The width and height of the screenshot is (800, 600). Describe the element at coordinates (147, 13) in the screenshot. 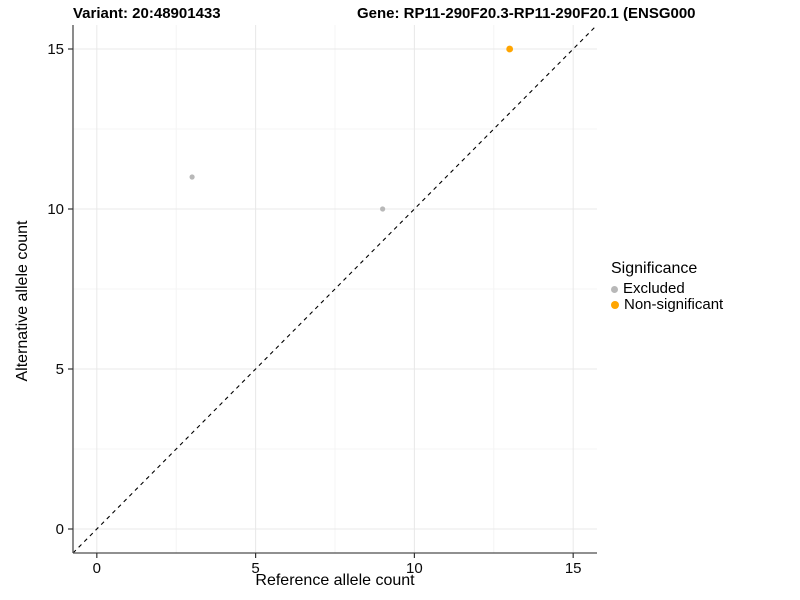

I see `variant-title: Variant: 20:48901433` at that location.